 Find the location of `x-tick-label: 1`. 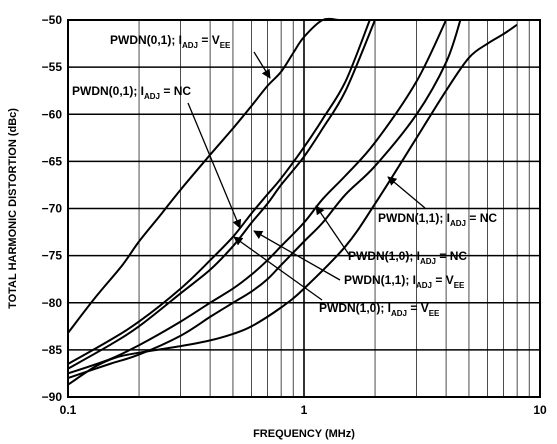

x-tick-label: 1 is located at coordinates (304, 410).